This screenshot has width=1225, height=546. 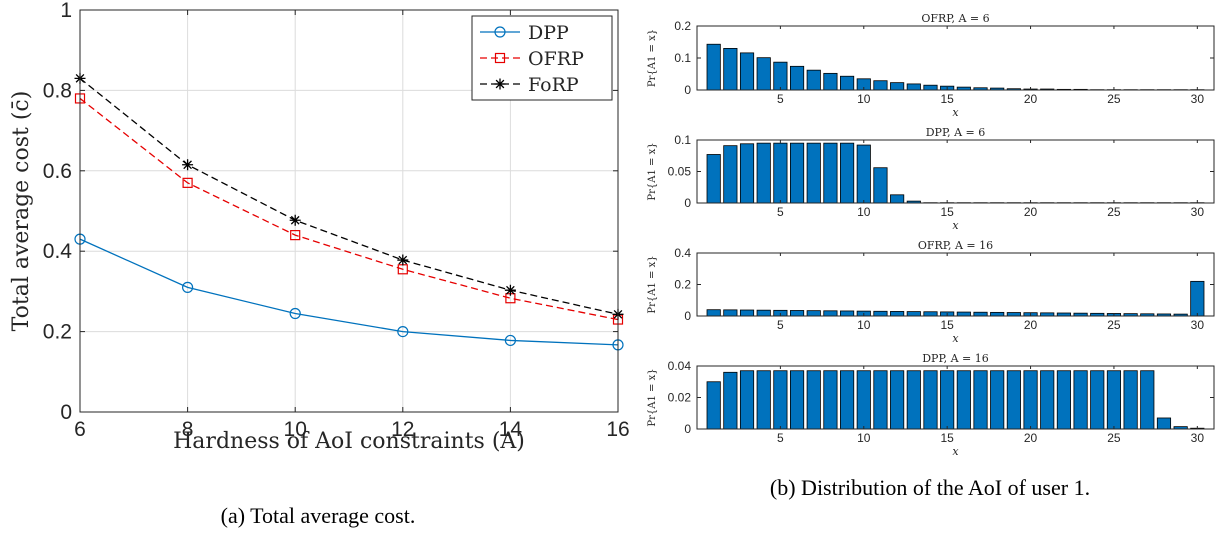 I want to click on y-axis-label: Total average cost (c̄), so click(x=21, y=211).